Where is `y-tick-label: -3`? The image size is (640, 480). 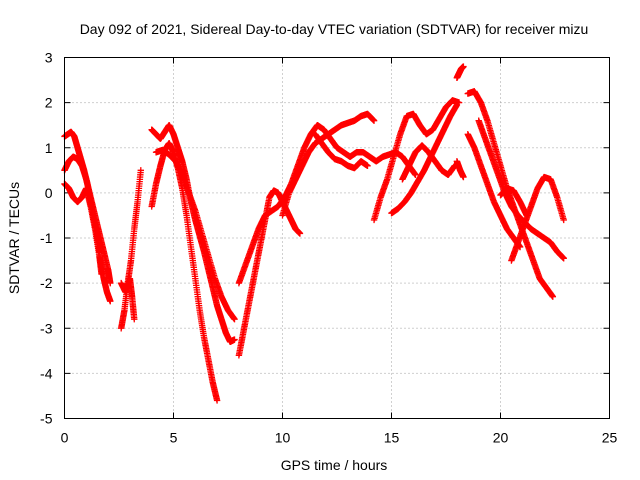
y-tick-label: -3 is located at coordinates (46, 328).